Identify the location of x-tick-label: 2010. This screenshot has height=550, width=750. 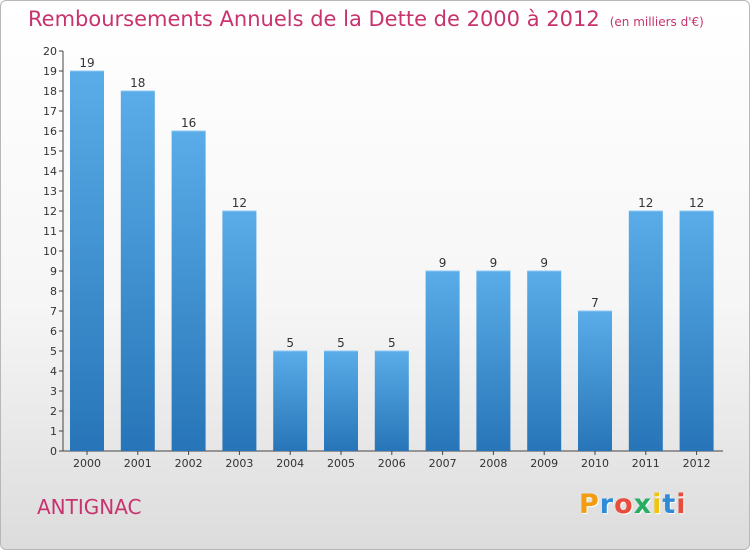
(595, 463).